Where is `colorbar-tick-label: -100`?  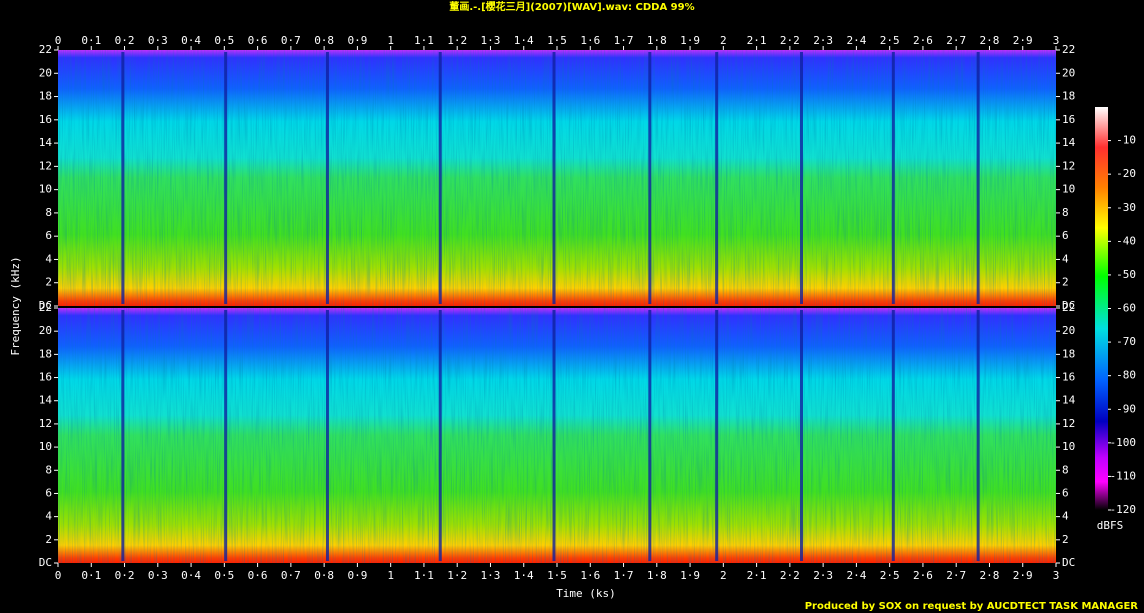 colorbar-tick-label: -100 is located at coordinates (1123, 442).